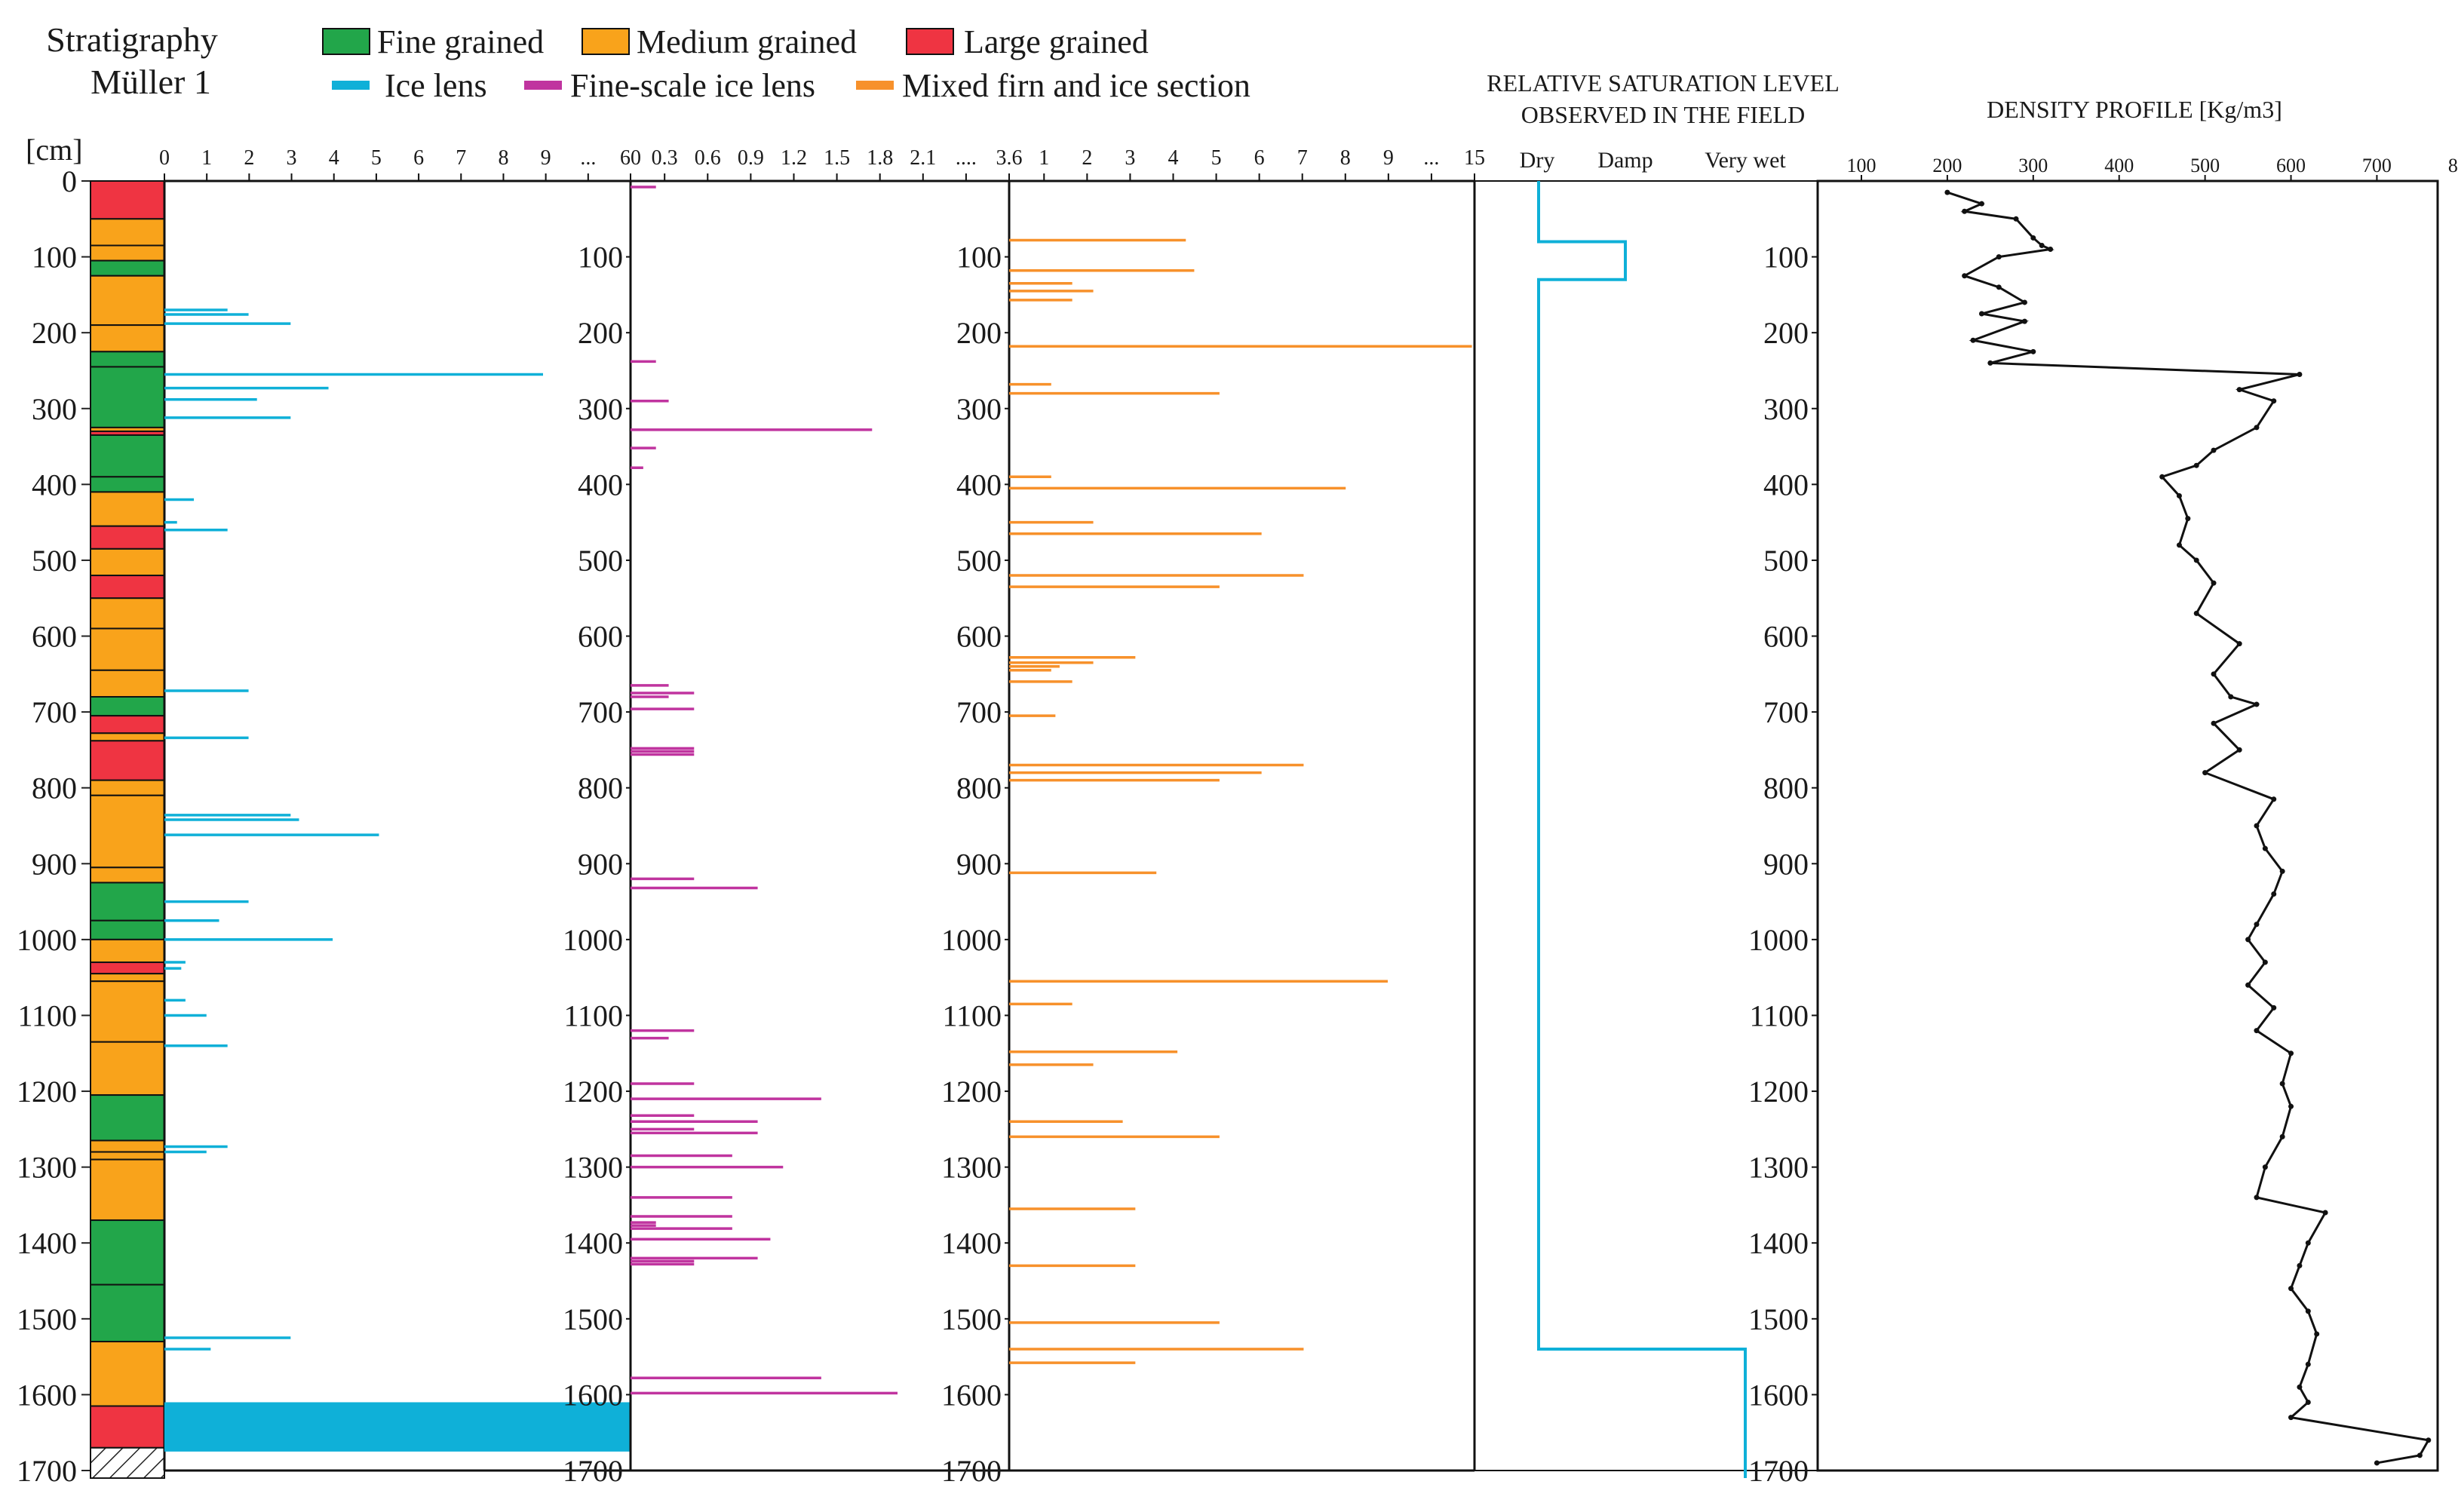  I want to click on depth-tick-label: 1300, so click(47, 1168).